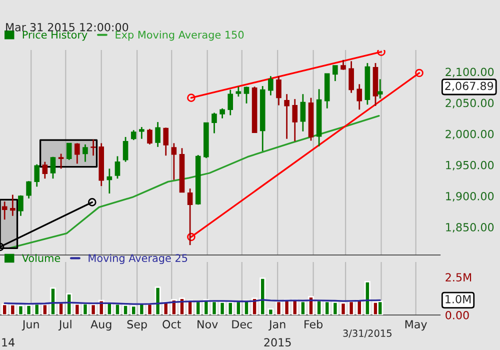 This screenshot has height=350, width=500. I want to click on legend-label: Moving Average 25, so click(138, 259).